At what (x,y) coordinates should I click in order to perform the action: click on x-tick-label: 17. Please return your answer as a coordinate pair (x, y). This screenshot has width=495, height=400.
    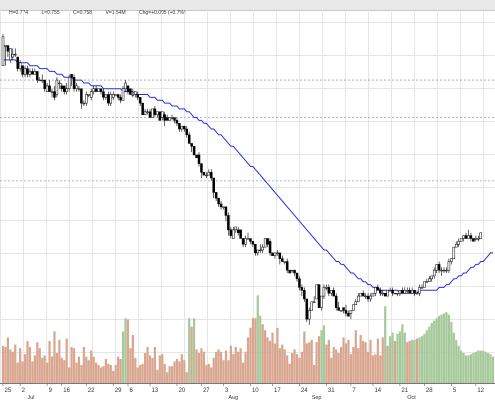
    Looking at the image, I should click on (277, 391).